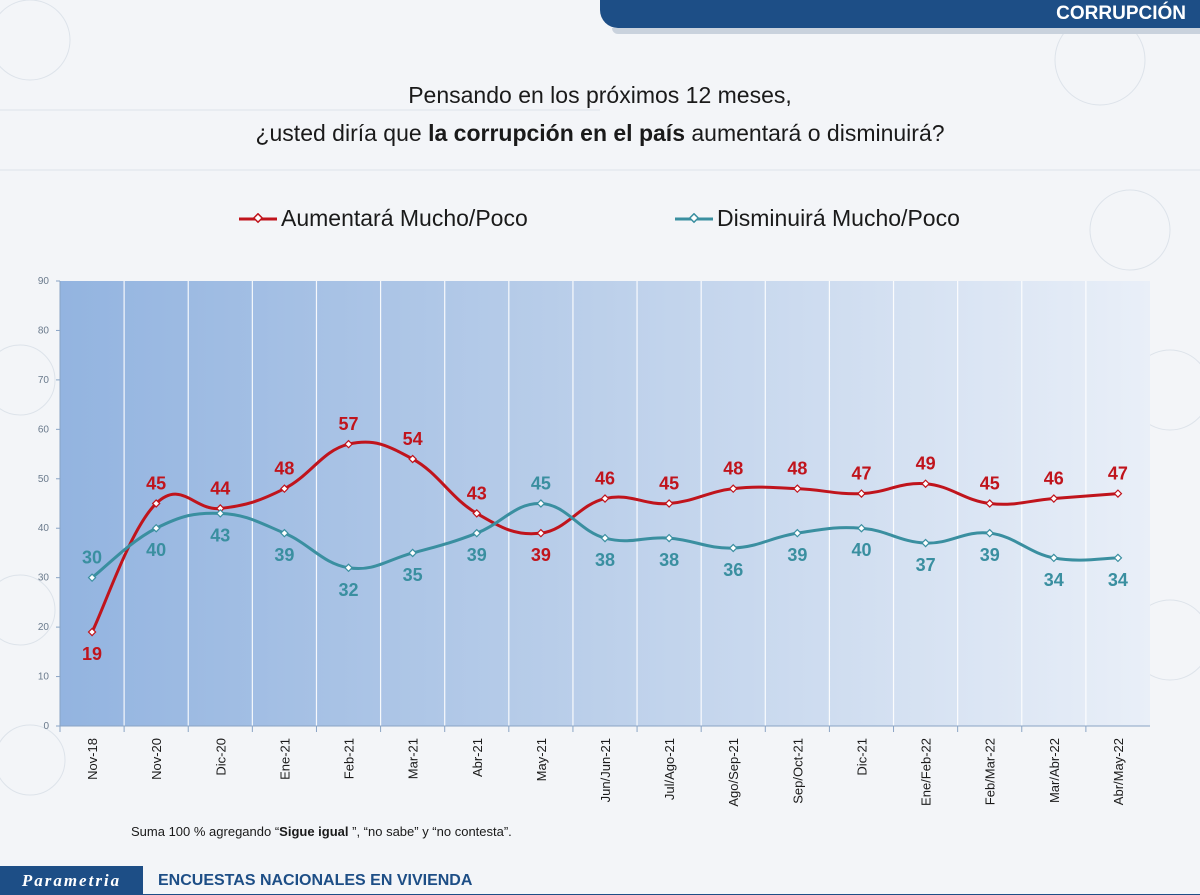 This screenshot has height=895, width=1200. I want to click on data-label-disminuira: 32, so click(349, 590).